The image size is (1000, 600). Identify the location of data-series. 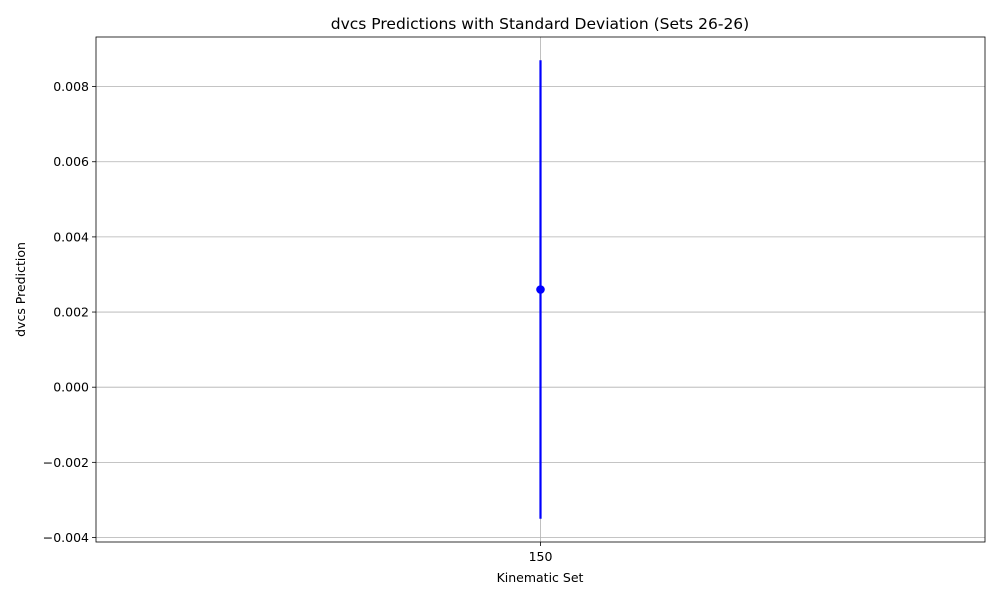
(540, 289).